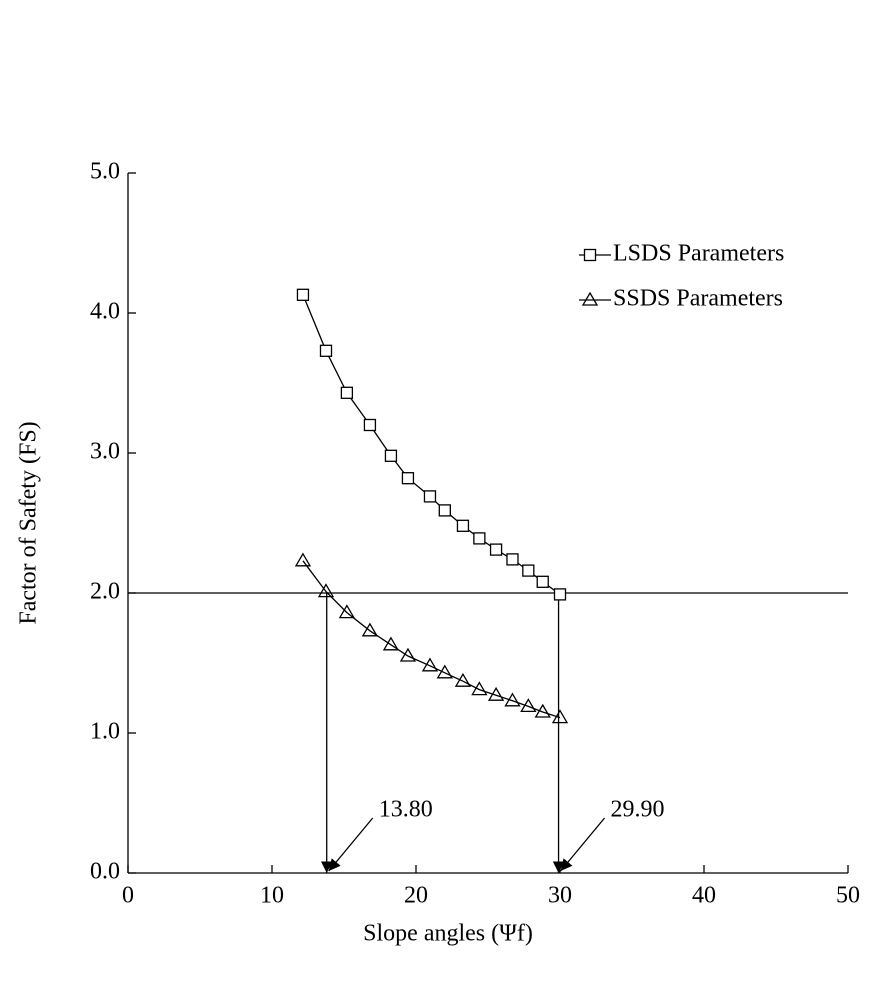  I want to click on y-tick-label: 4.0, so click(105, 312).